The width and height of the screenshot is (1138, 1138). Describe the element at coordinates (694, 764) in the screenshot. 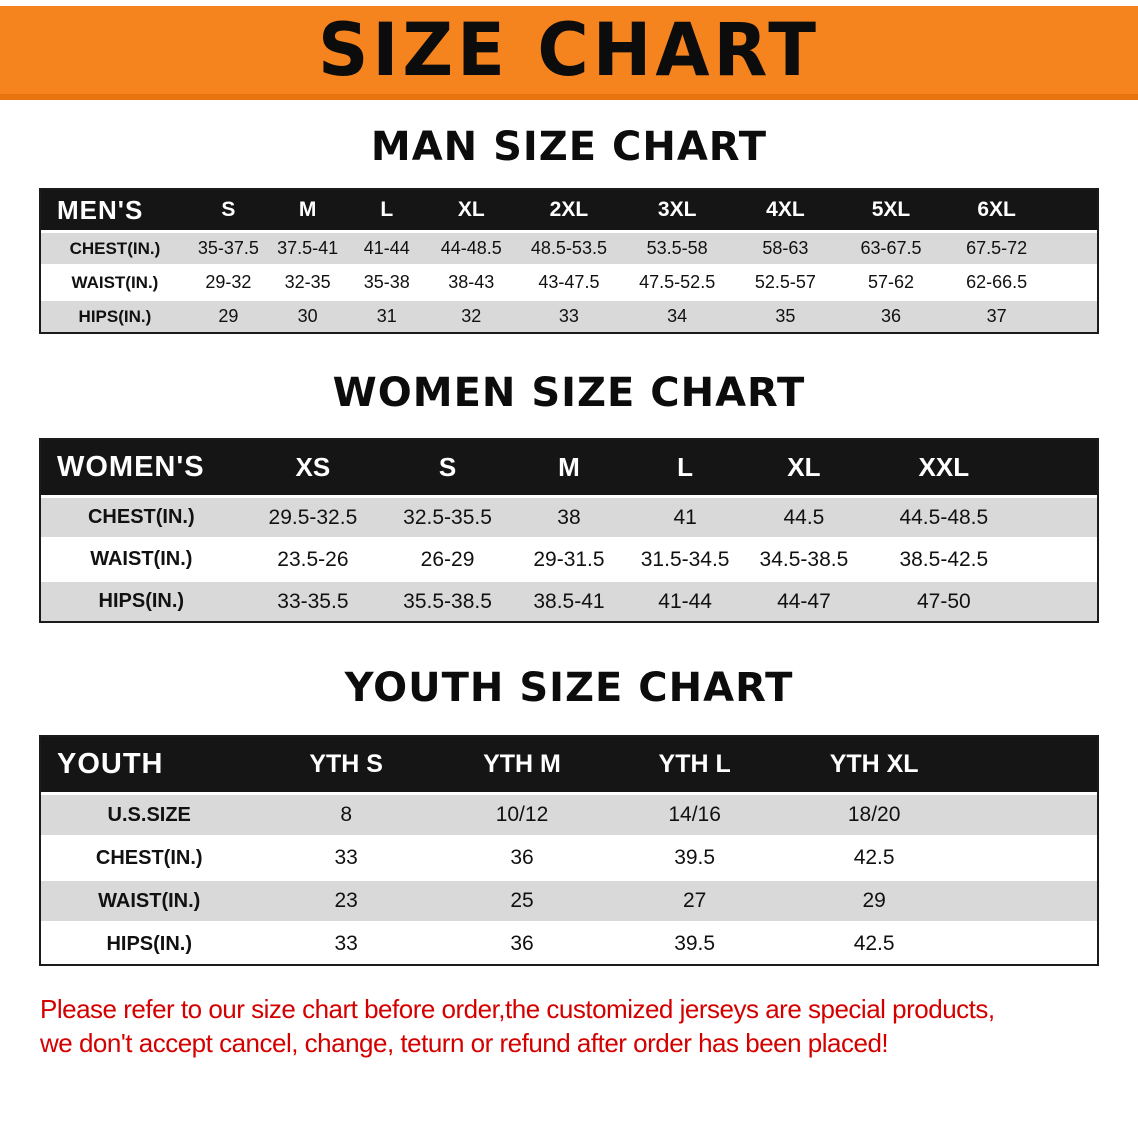

I see `column-header: YTH L` at that location.